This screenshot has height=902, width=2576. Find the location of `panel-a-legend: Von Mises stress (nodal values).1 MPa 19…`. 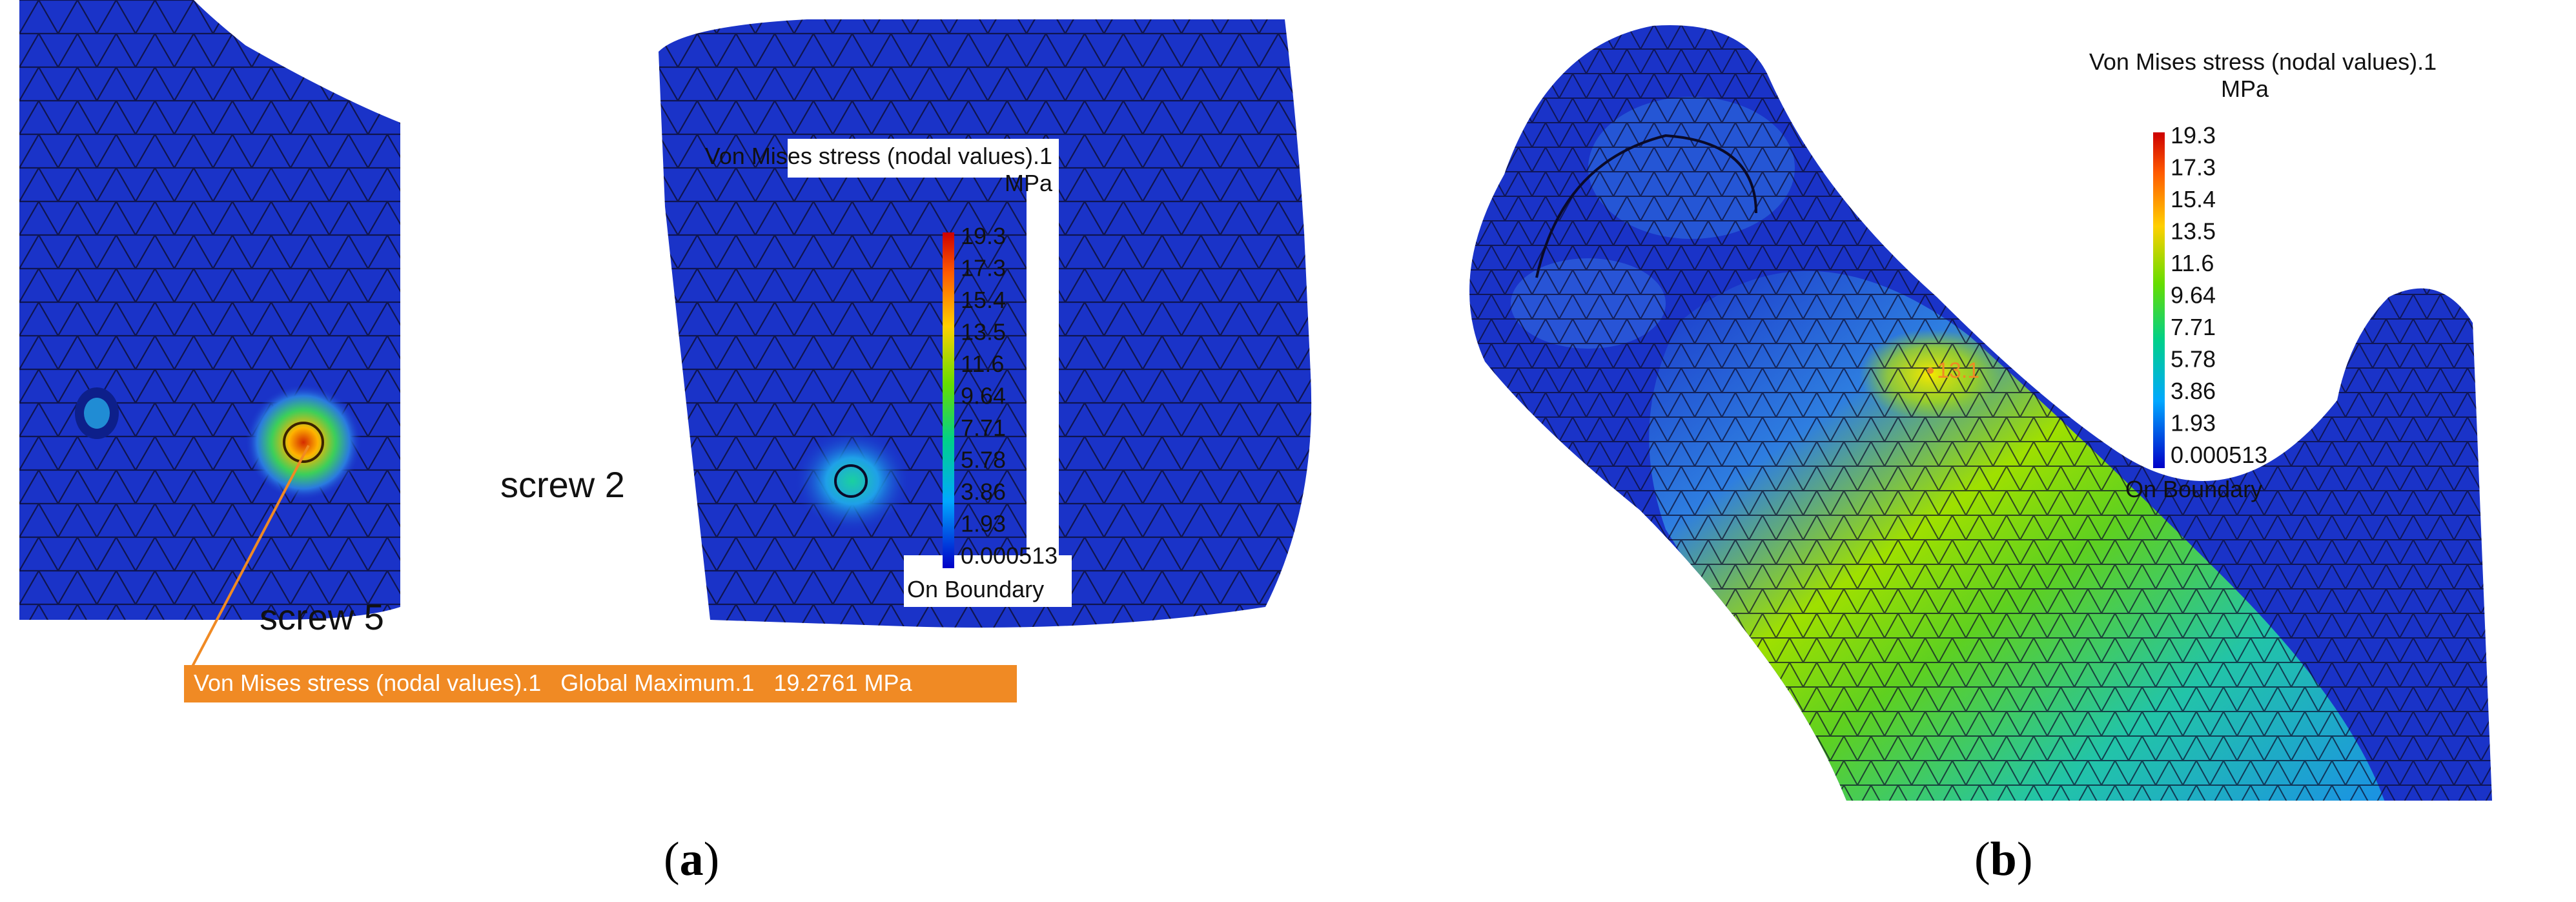

panel-a-legend: Von Mises stress (nodal values).1 MPa 19… is located at coordinates (889, 373).